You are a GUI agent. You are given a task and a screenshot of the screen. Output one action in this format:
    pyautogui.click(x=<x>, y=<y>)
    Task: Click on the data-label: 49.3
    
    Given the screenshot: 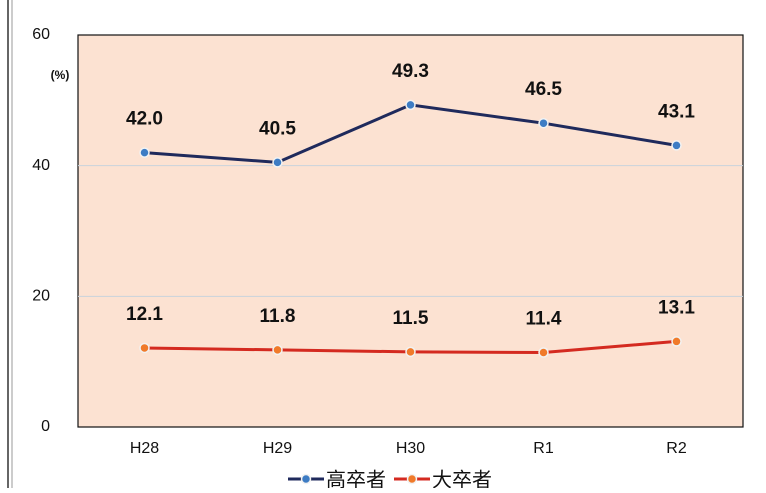 What is the action you would take?
    pyautogui.click(x=410, y=71)
    